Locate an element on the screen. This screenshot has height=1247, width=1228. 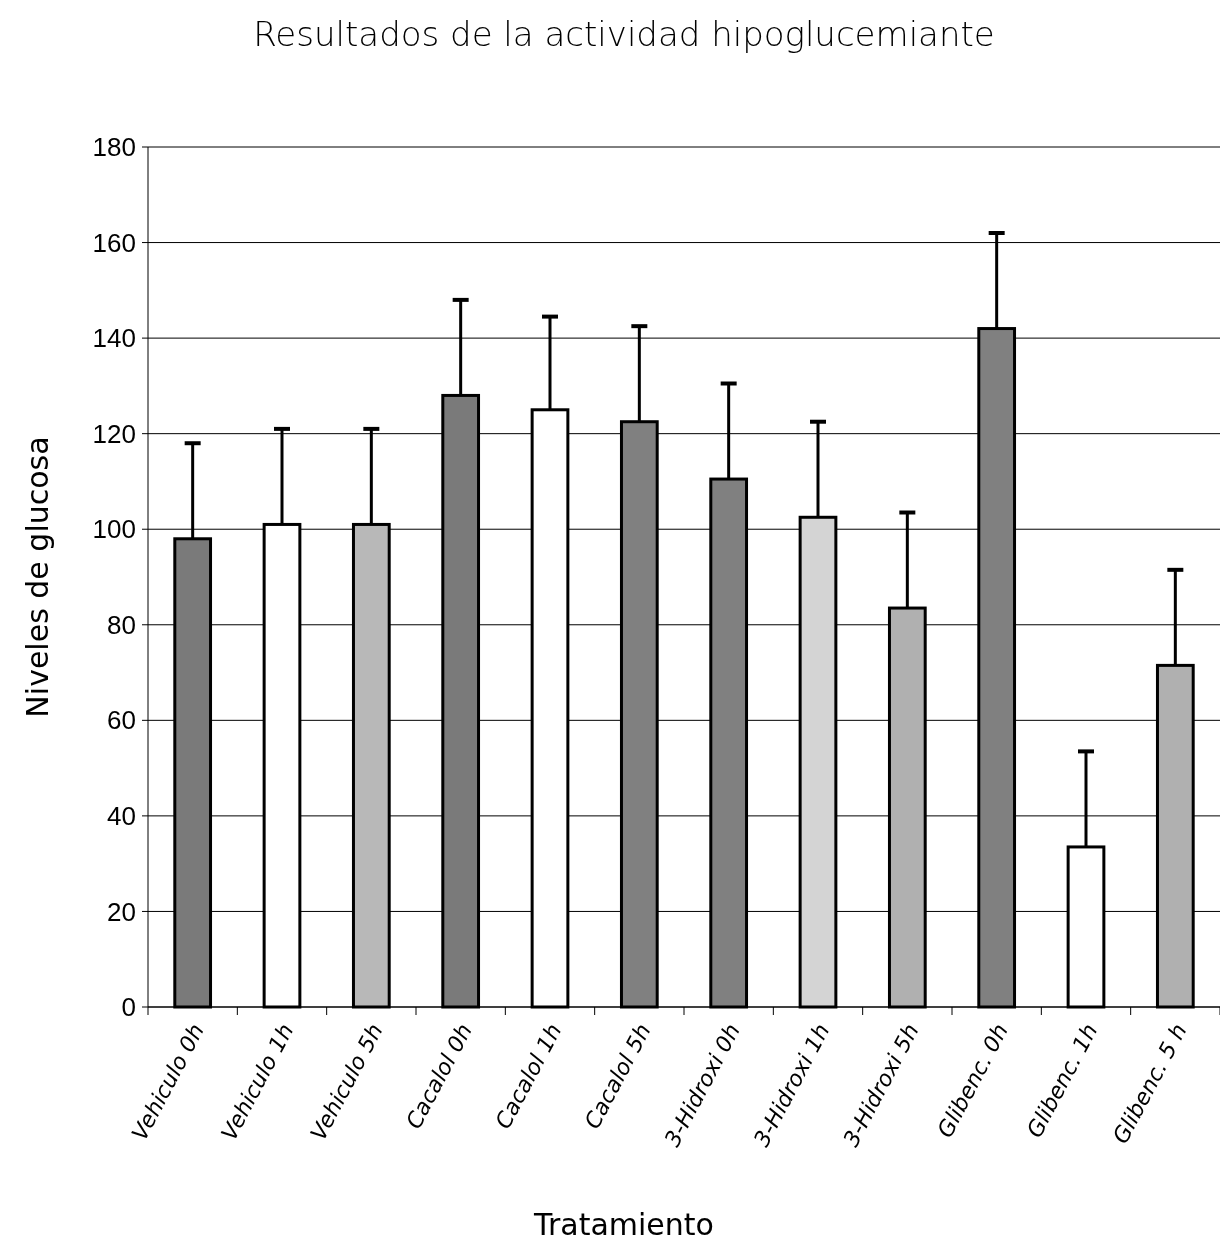
chart-title: Resultados de la actividad hipoglucemiante is located at coordinates (624, 34).